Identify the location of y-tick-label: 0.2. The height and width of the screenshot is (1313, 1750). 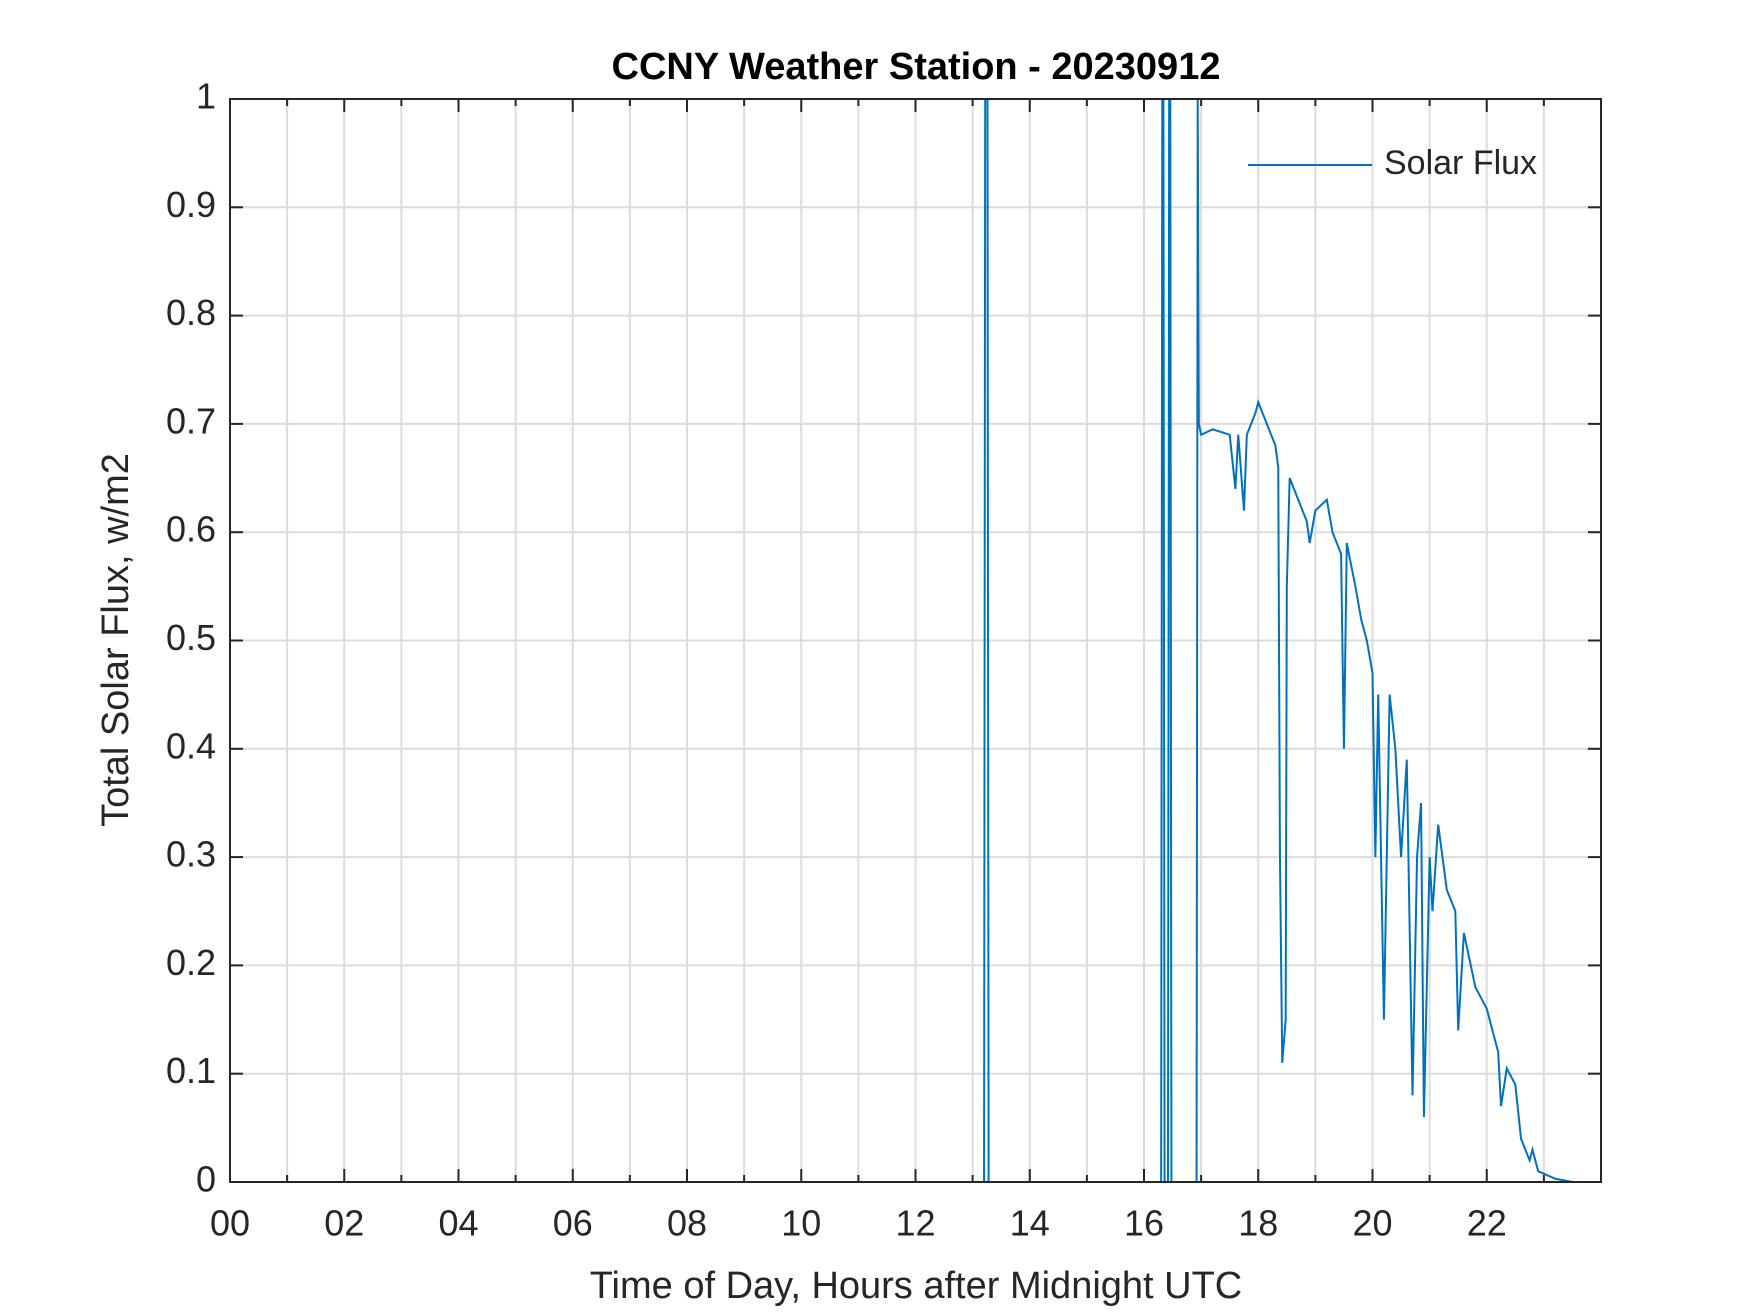
(191, 962).